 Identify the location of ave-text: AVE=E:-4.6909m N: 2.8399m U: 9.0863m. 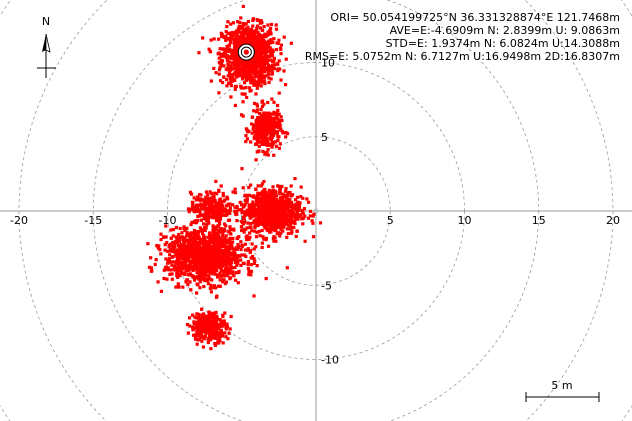
(505, 30).